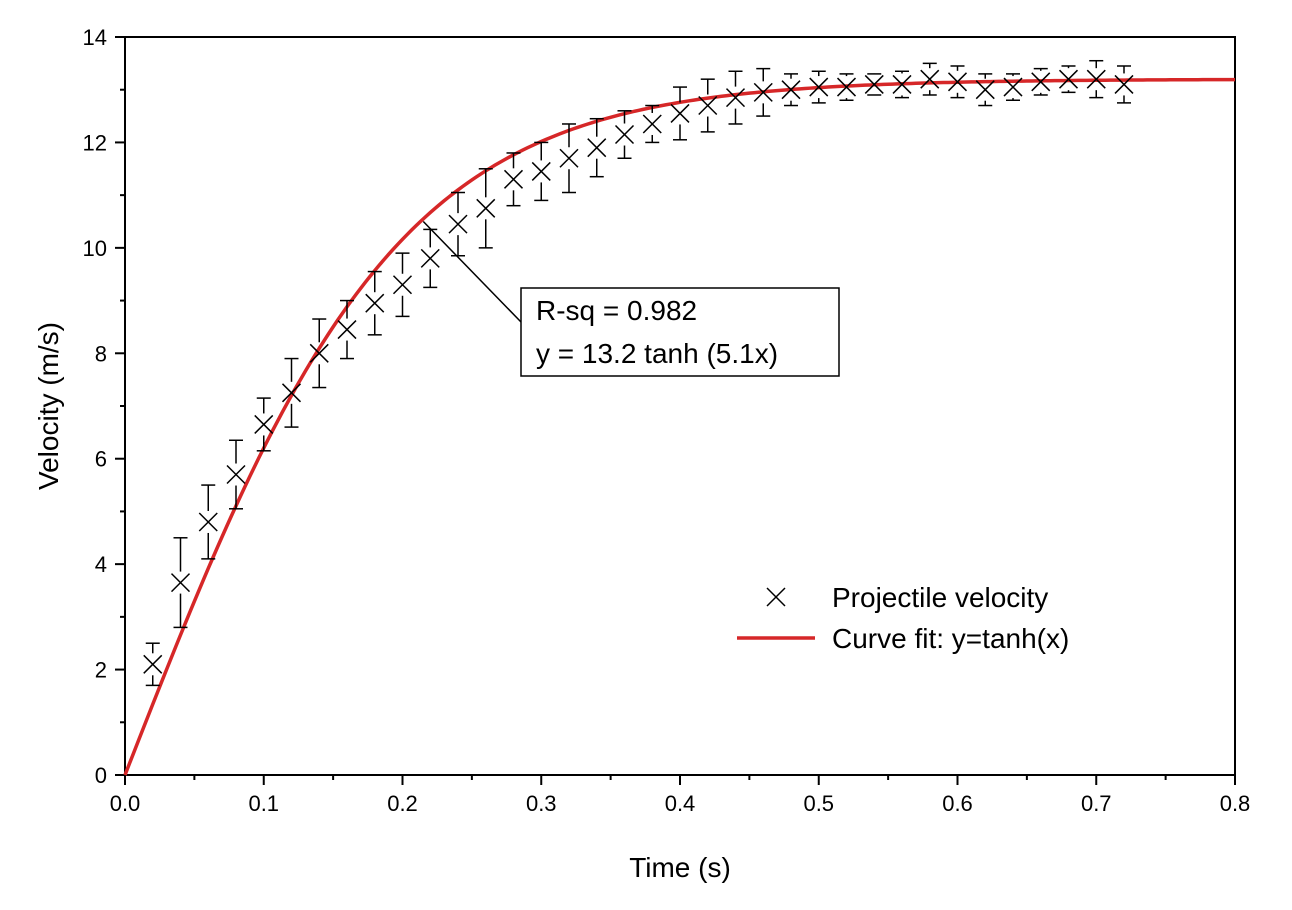  What do you see at coordinates (680, 867) in the screenshot?
I see `x-axis-title: Time (s)` at bounding box center [680, 867].